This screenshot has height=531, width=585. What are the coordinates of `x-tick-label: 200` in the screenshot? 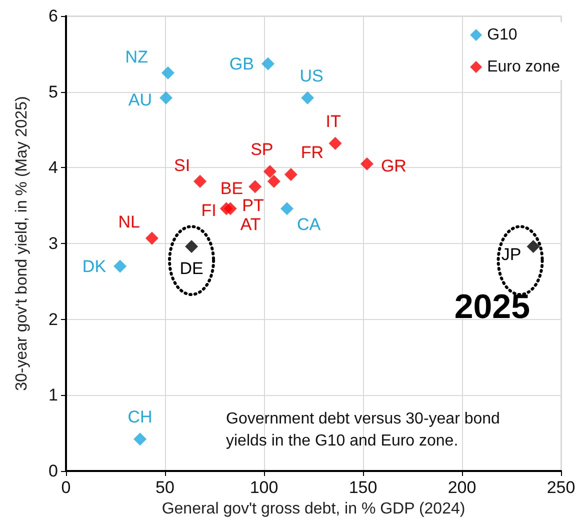 It's located at (462, 487).